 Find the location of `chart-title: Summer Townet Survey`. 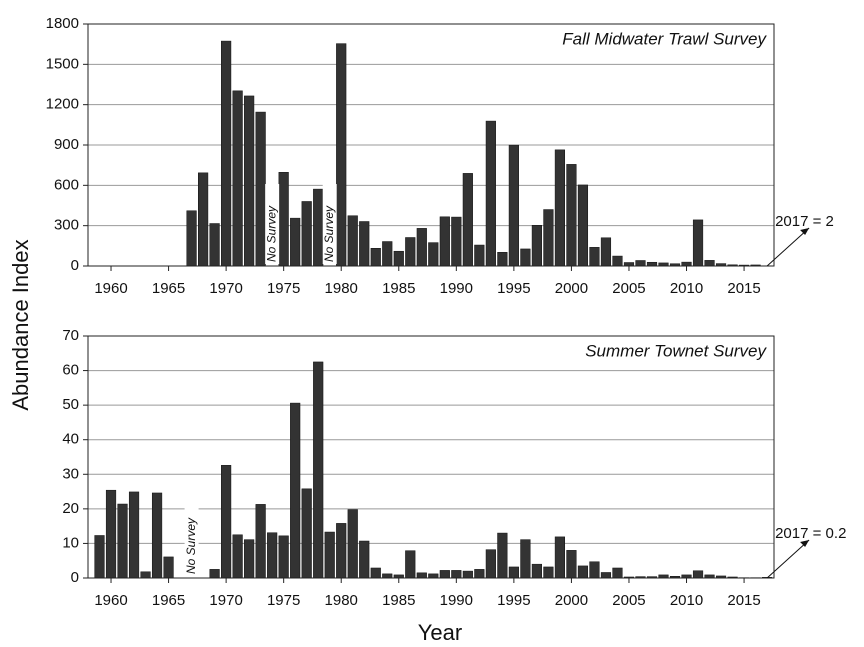

chart-title: Summer Townet Survey is located at coordinates (676, 350).